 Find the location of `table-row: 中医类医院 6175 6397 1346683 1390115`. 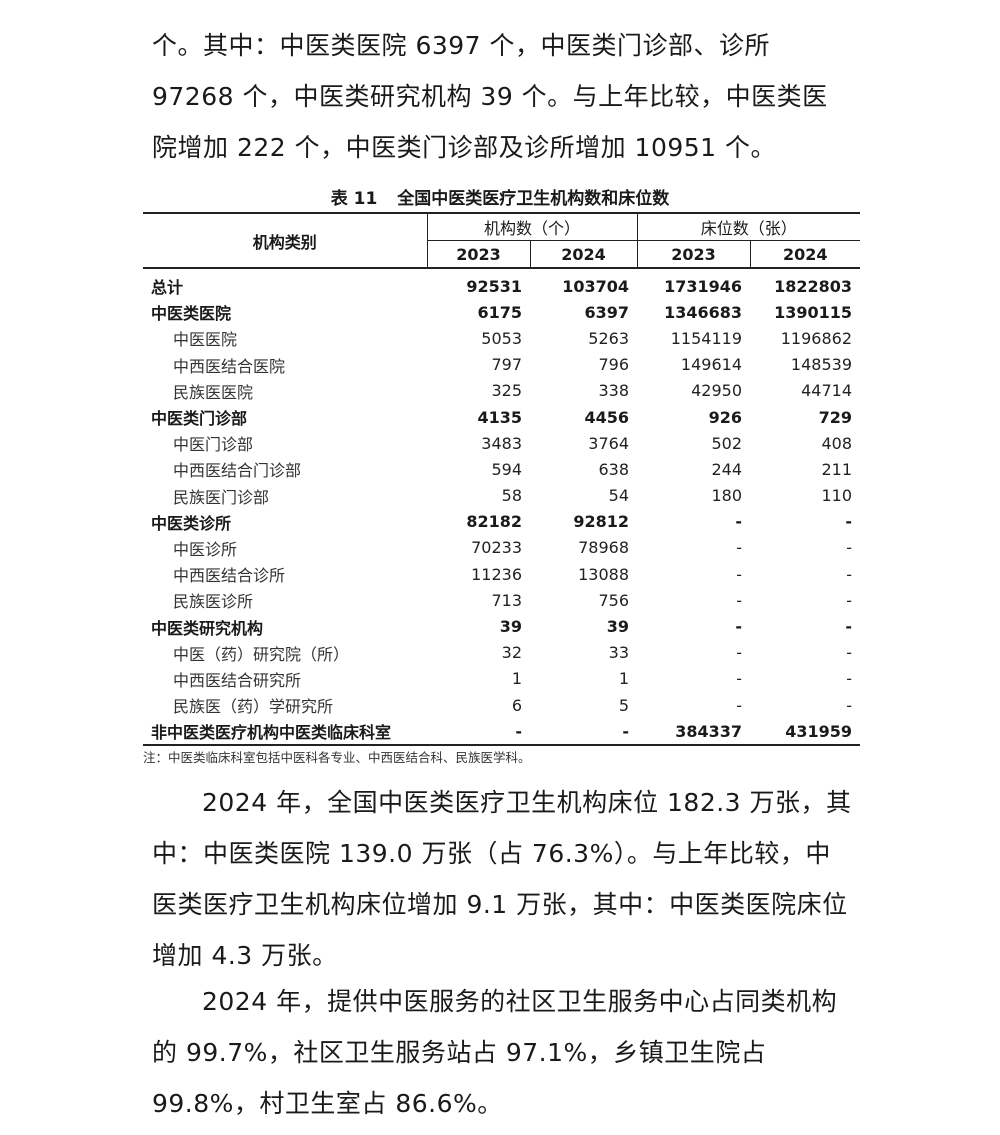

table-row: 中医类医院 6175 6397 1346683 1390115 is located at coordinates (501, 312).